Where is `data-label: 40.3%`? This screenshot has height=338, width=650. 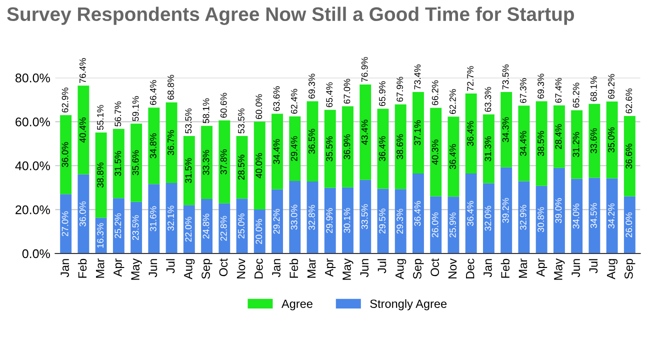
data-label: 40.3% is located at coordinates (435, 152).